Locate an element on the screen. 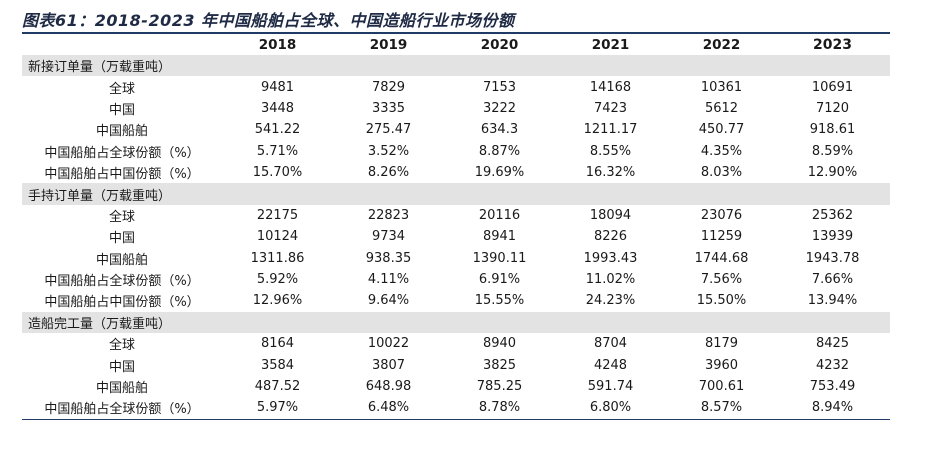 Image resolution: width=925 pixels, height=462 pixels. value-cell: 24.23% is located at coordinates (610, 301).